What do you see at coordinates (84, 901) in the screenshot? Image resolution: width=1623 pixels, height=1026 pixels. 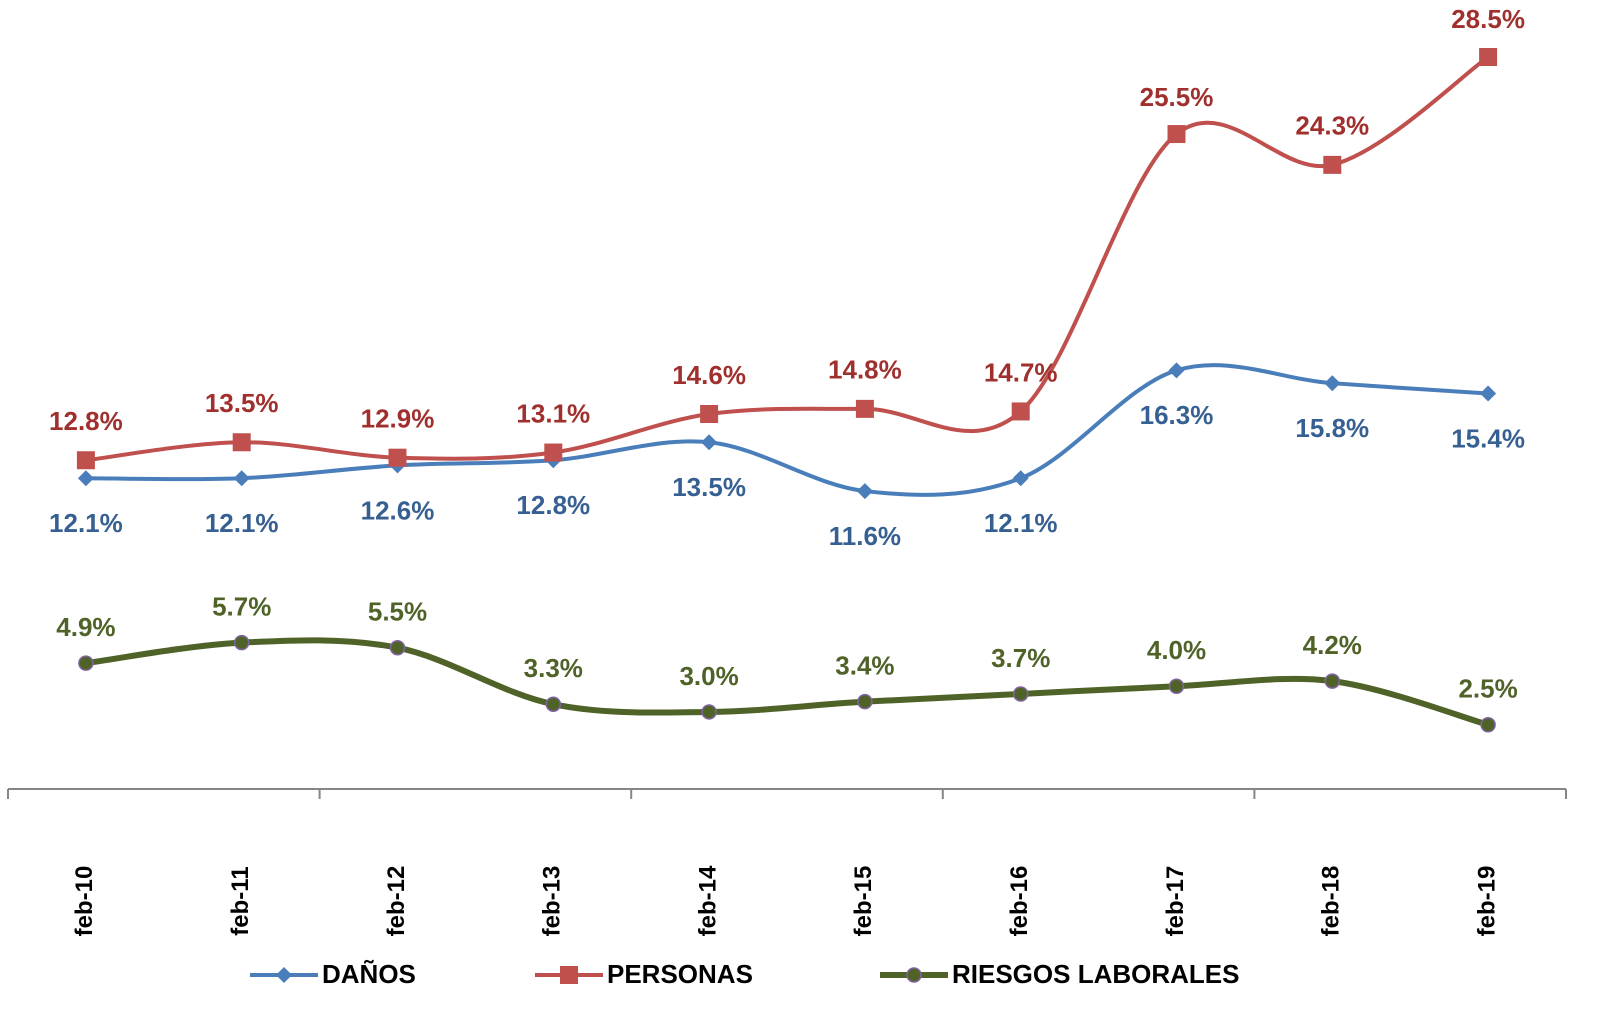 I see `x-tick-label: feb-10` at bounding box center [84, 901].